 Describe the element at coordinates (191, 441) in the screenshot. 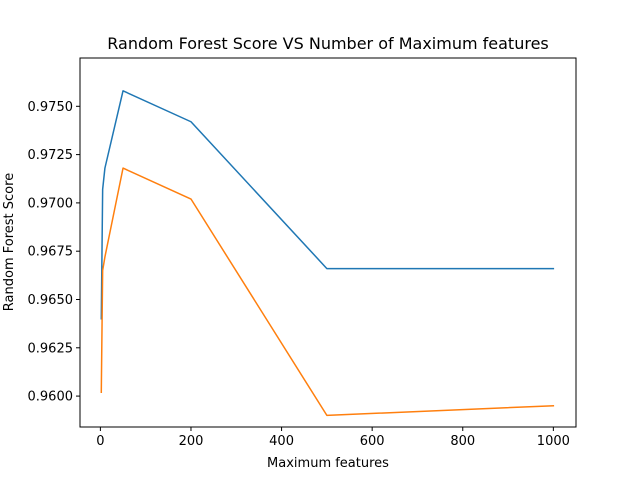

I see `x-tick-label: 200` at that location.